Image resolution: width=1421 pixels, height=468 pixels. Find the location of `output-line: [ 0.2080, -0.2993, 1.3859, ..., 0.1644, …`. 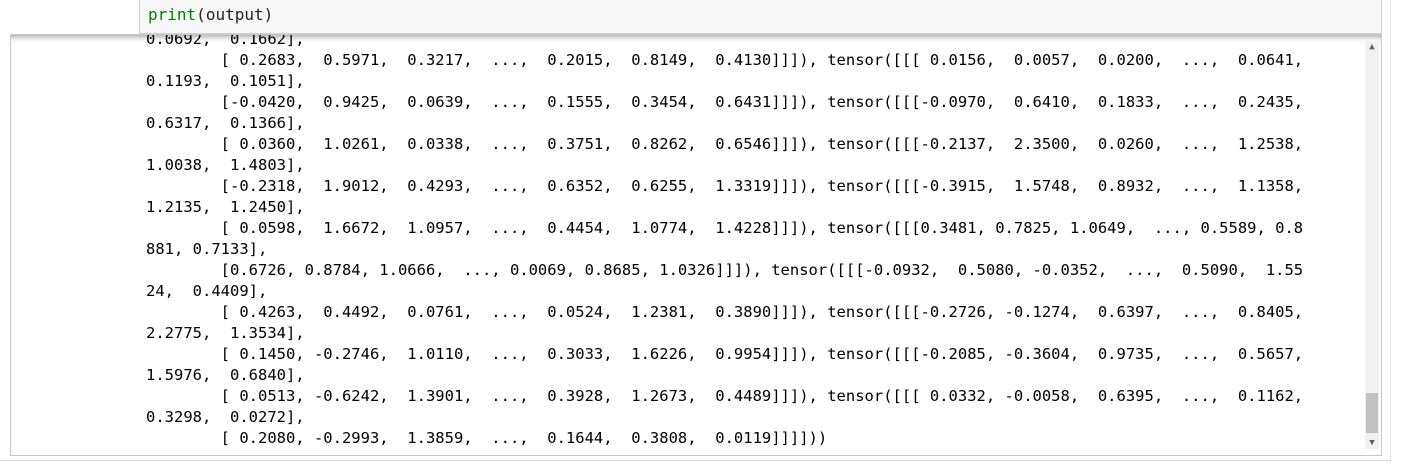

output-line: [ 0.2080, -0.2993, 1.3859, ..., 0.1644, … is located at coordinates (487, 438).